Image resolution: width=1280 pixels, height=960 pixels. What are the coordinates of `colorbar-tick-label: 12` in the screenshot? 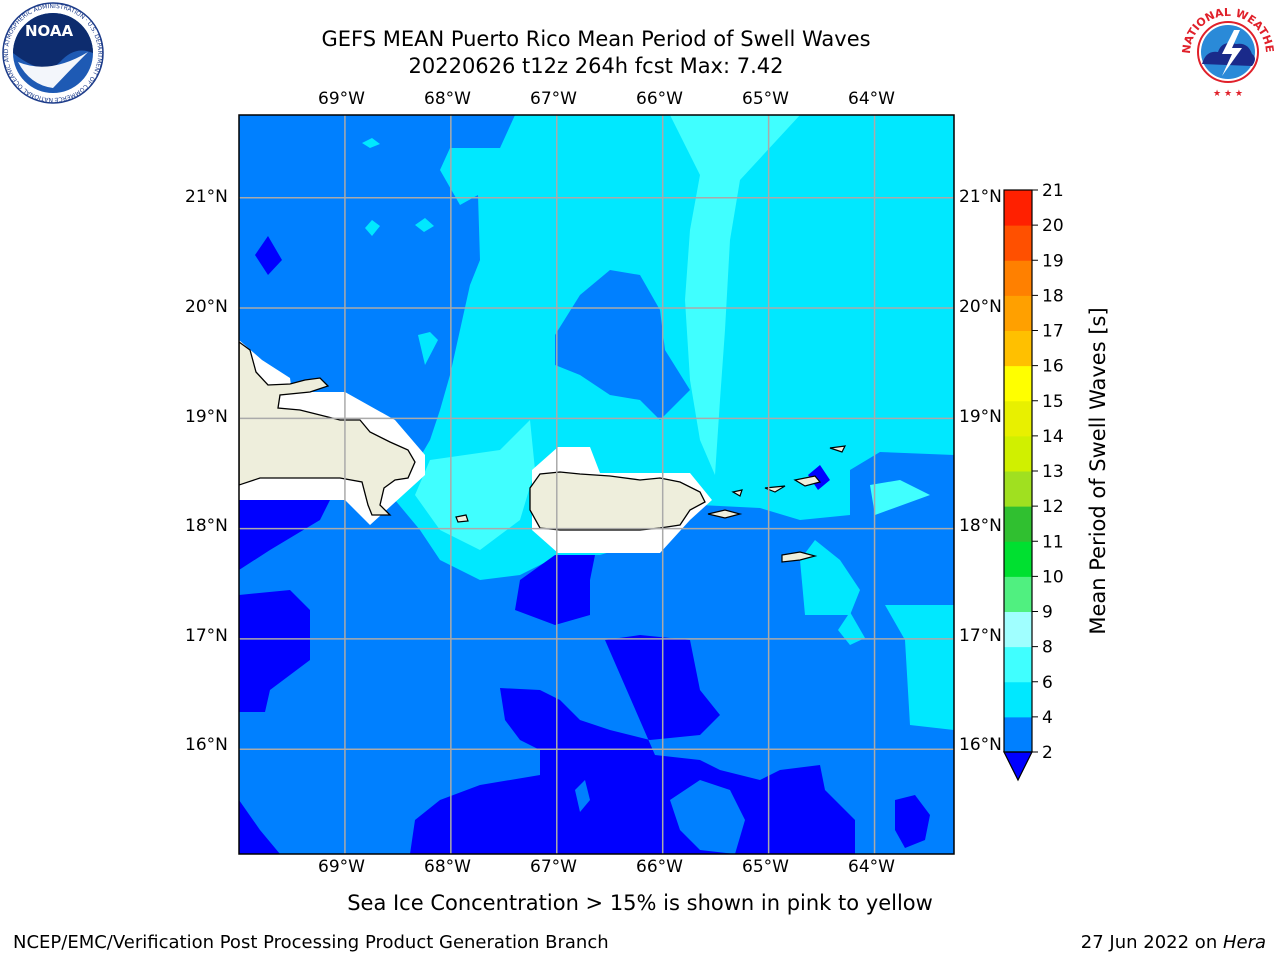 It's located at (1053, 507).